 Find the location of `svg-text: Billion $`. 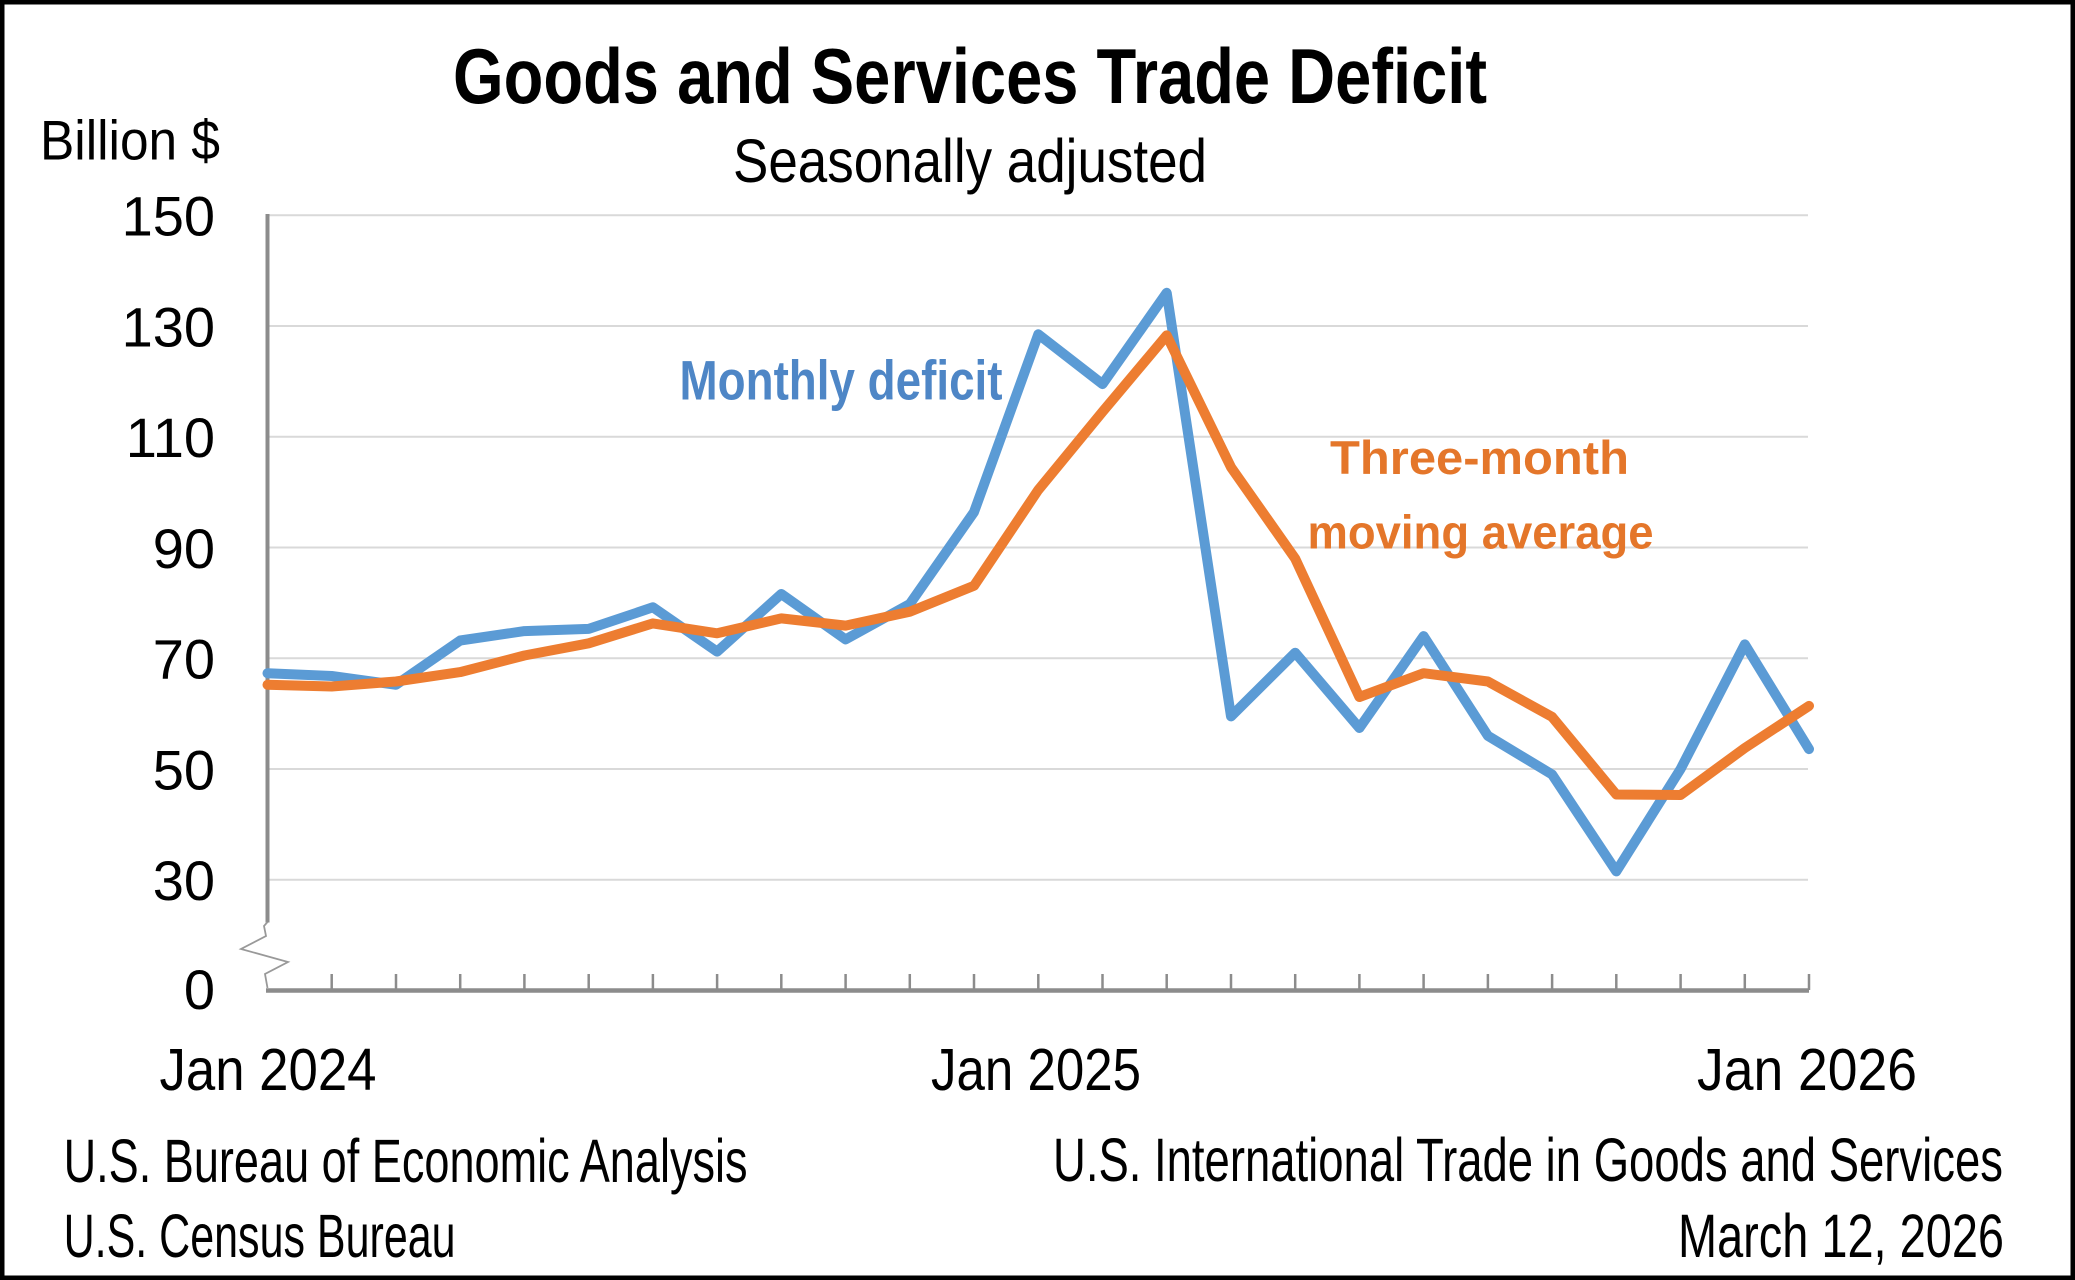

svg-text: Billion $ is located at coordinates (130, 140).